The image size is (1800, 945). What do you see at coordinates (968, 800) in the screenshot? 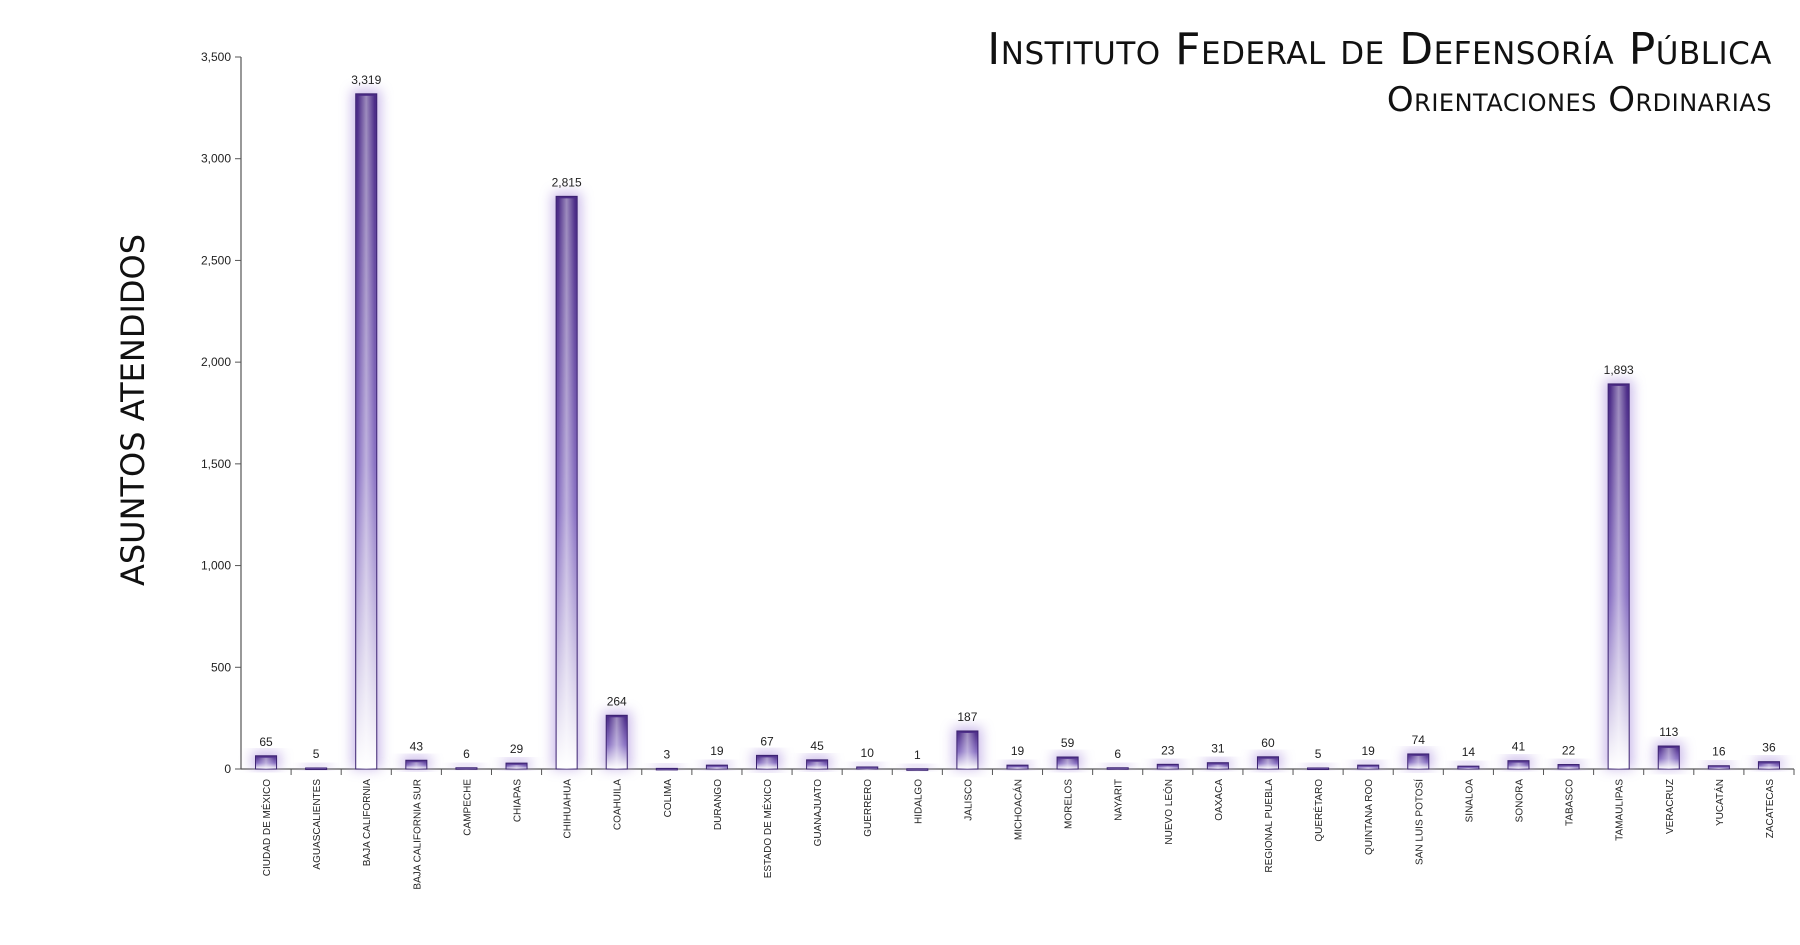
I see `x-tick-label: JALISCO` at bounding box center [968, 800].